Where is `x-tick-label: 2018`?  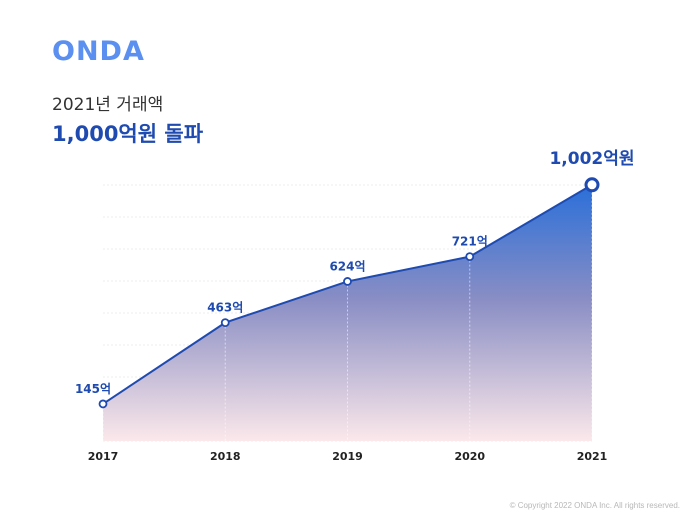
x-tick-label: 2018 is located at coordinates (225, 456).